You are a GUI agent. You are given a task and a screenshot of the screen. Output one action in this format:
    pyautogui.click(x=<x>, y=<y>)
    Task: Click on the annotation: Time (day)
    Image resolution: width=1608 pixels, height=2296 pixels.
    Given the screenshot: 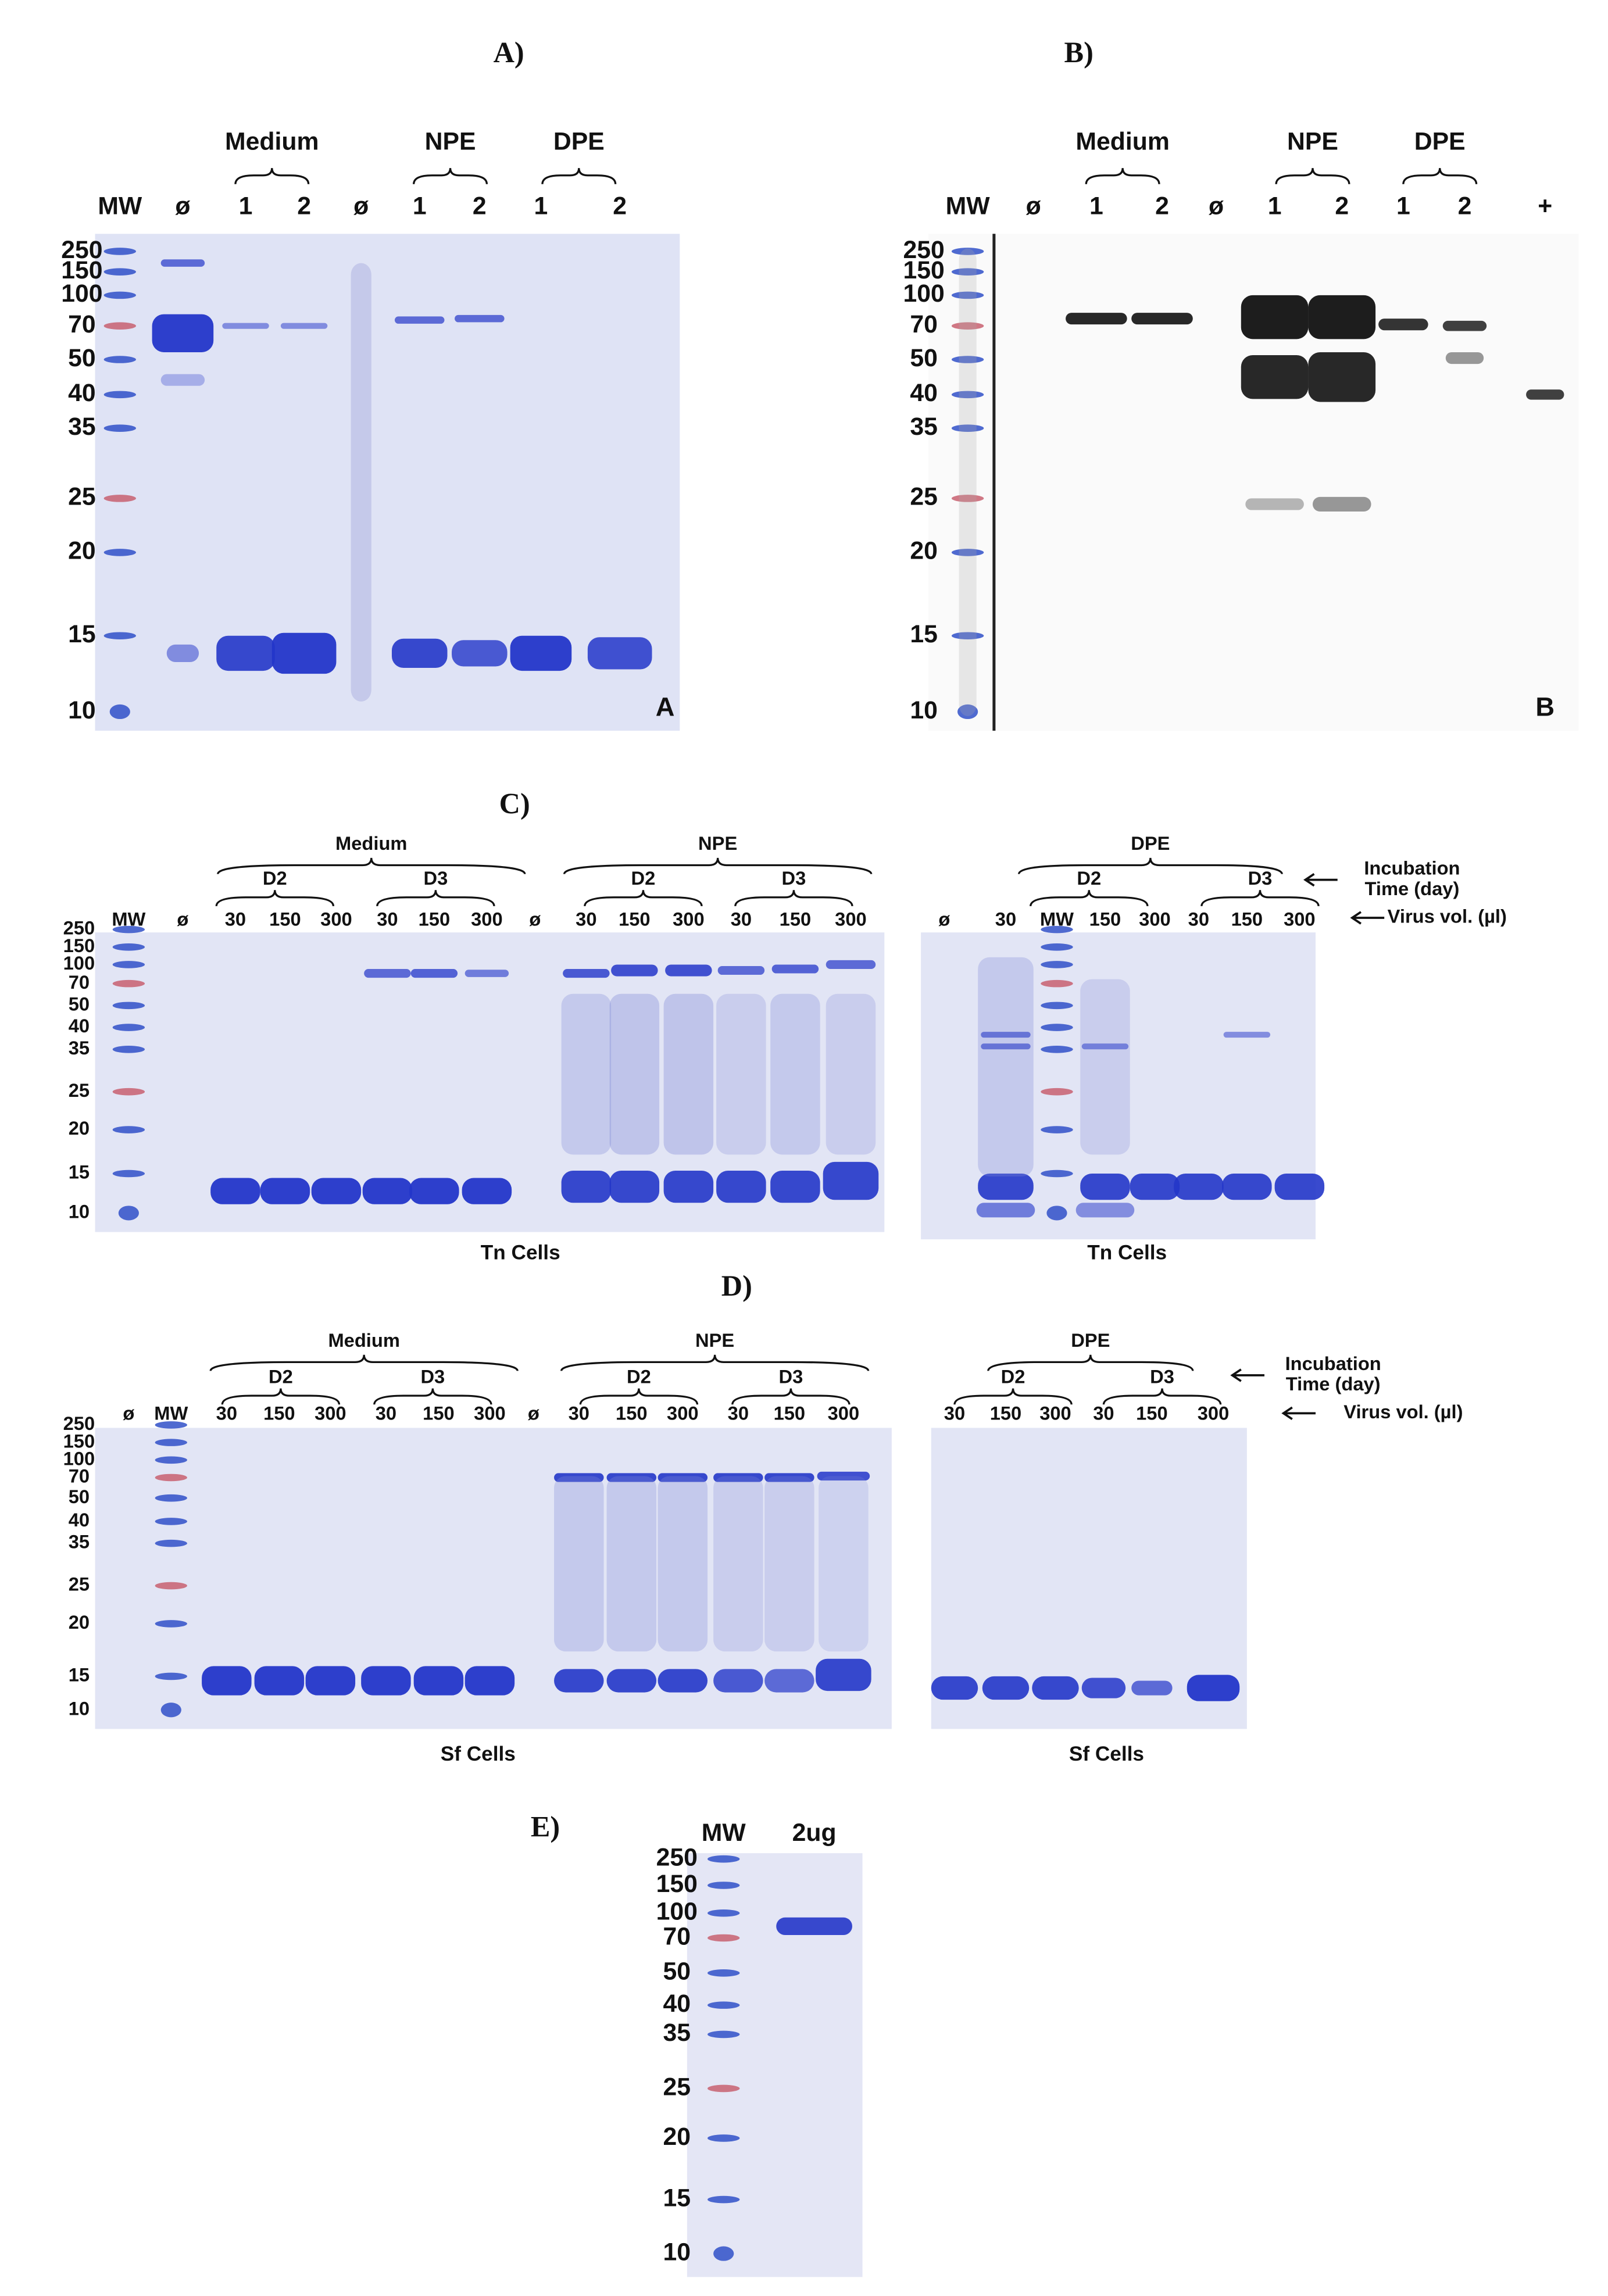 What is the action you would take?
    pyautogui.click(x=1333, y=1383)
    